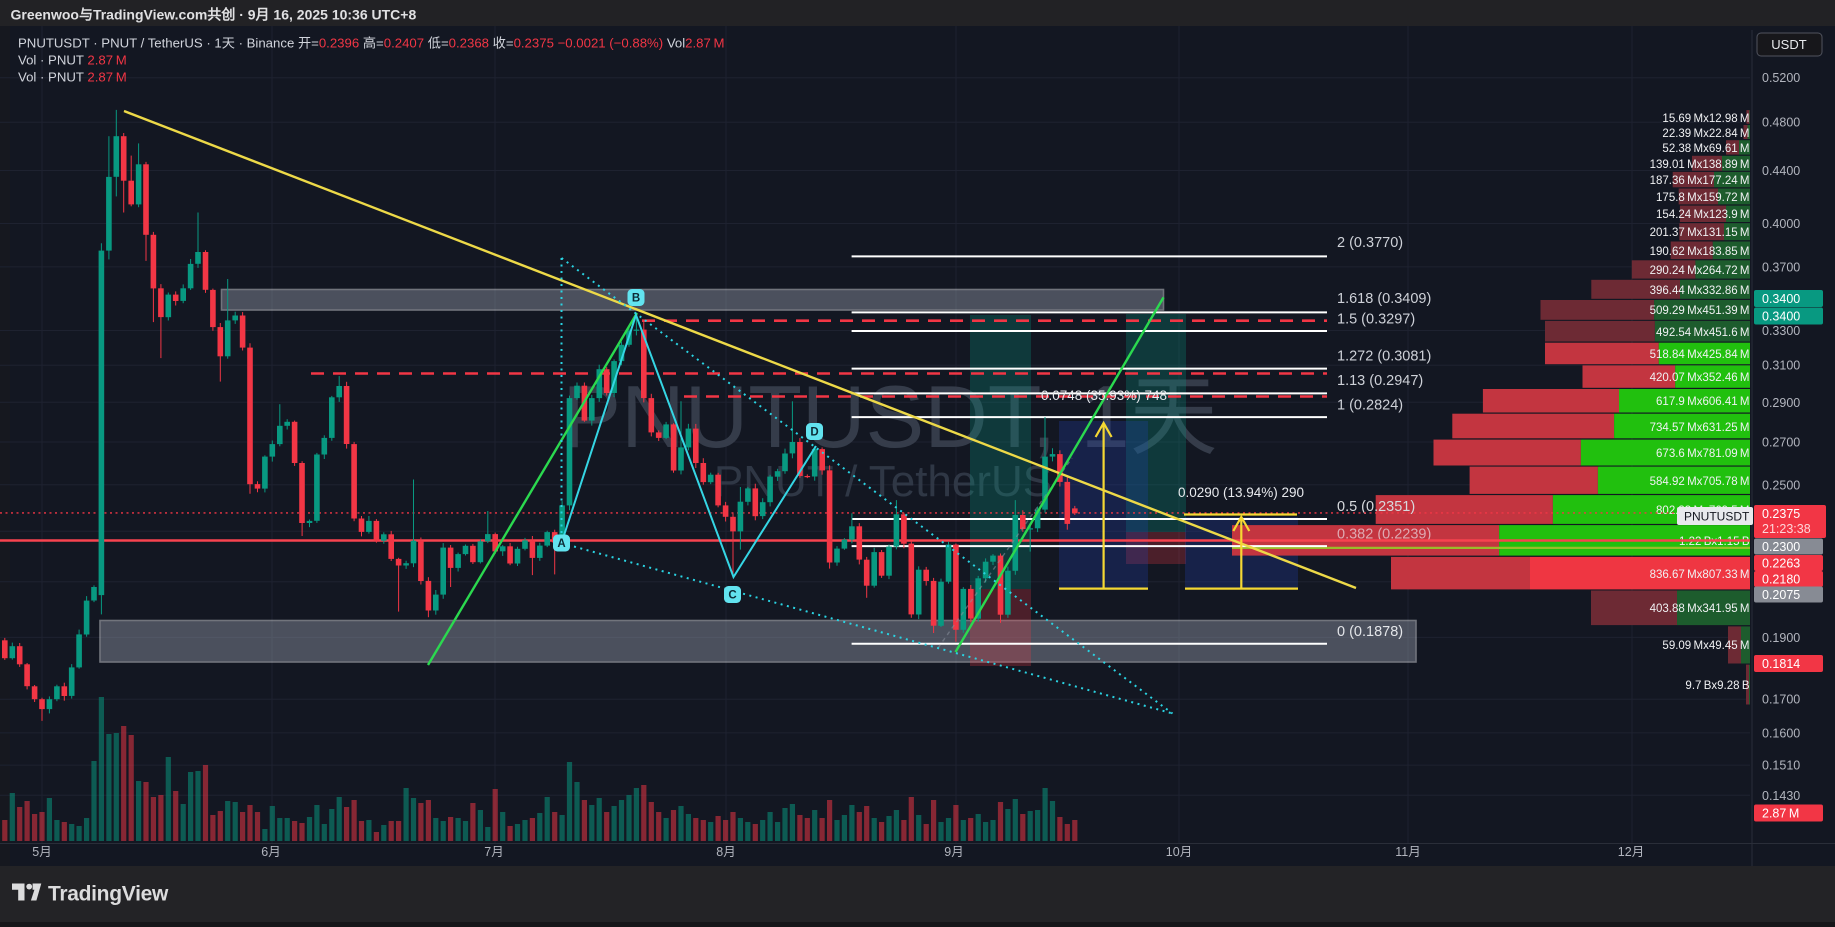  What do you see at coordinates (1384, 357) in the screenshot?
I see `svg-text: 1.272 (0.3081)` at bounding box center [1384, 357].